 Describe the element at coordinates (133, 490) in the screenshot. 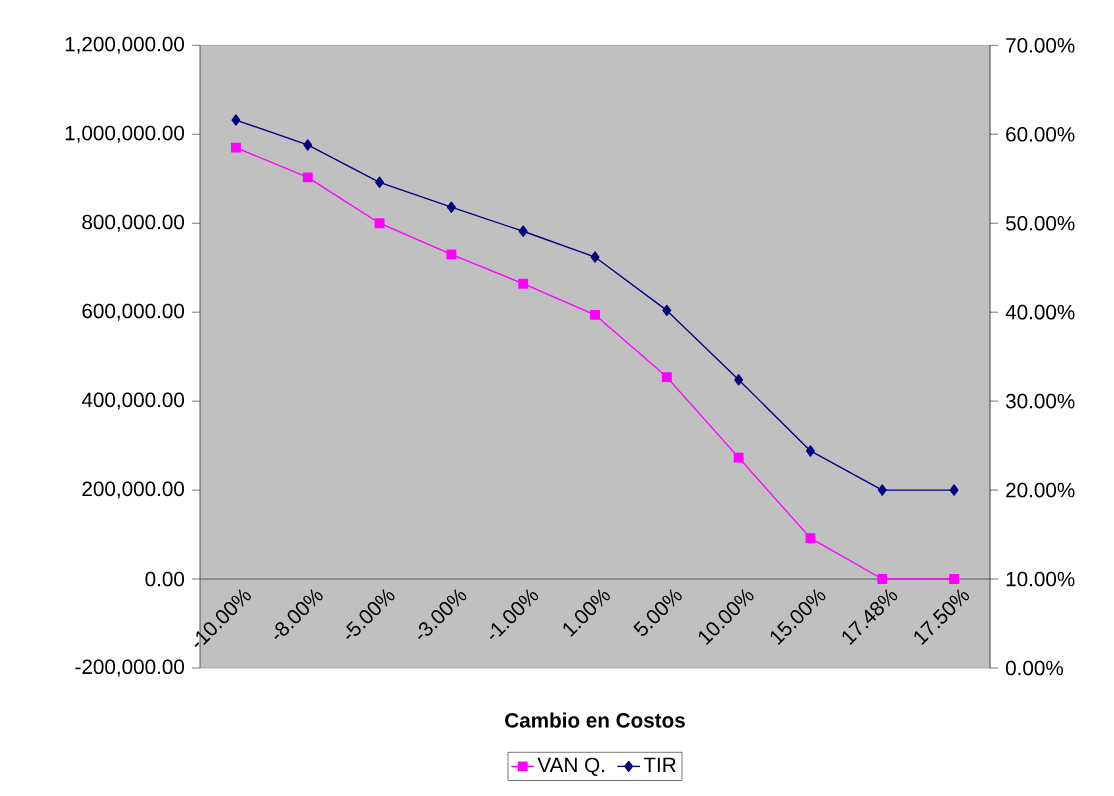

I see `y-tick-label: 200,000.00` at that location.